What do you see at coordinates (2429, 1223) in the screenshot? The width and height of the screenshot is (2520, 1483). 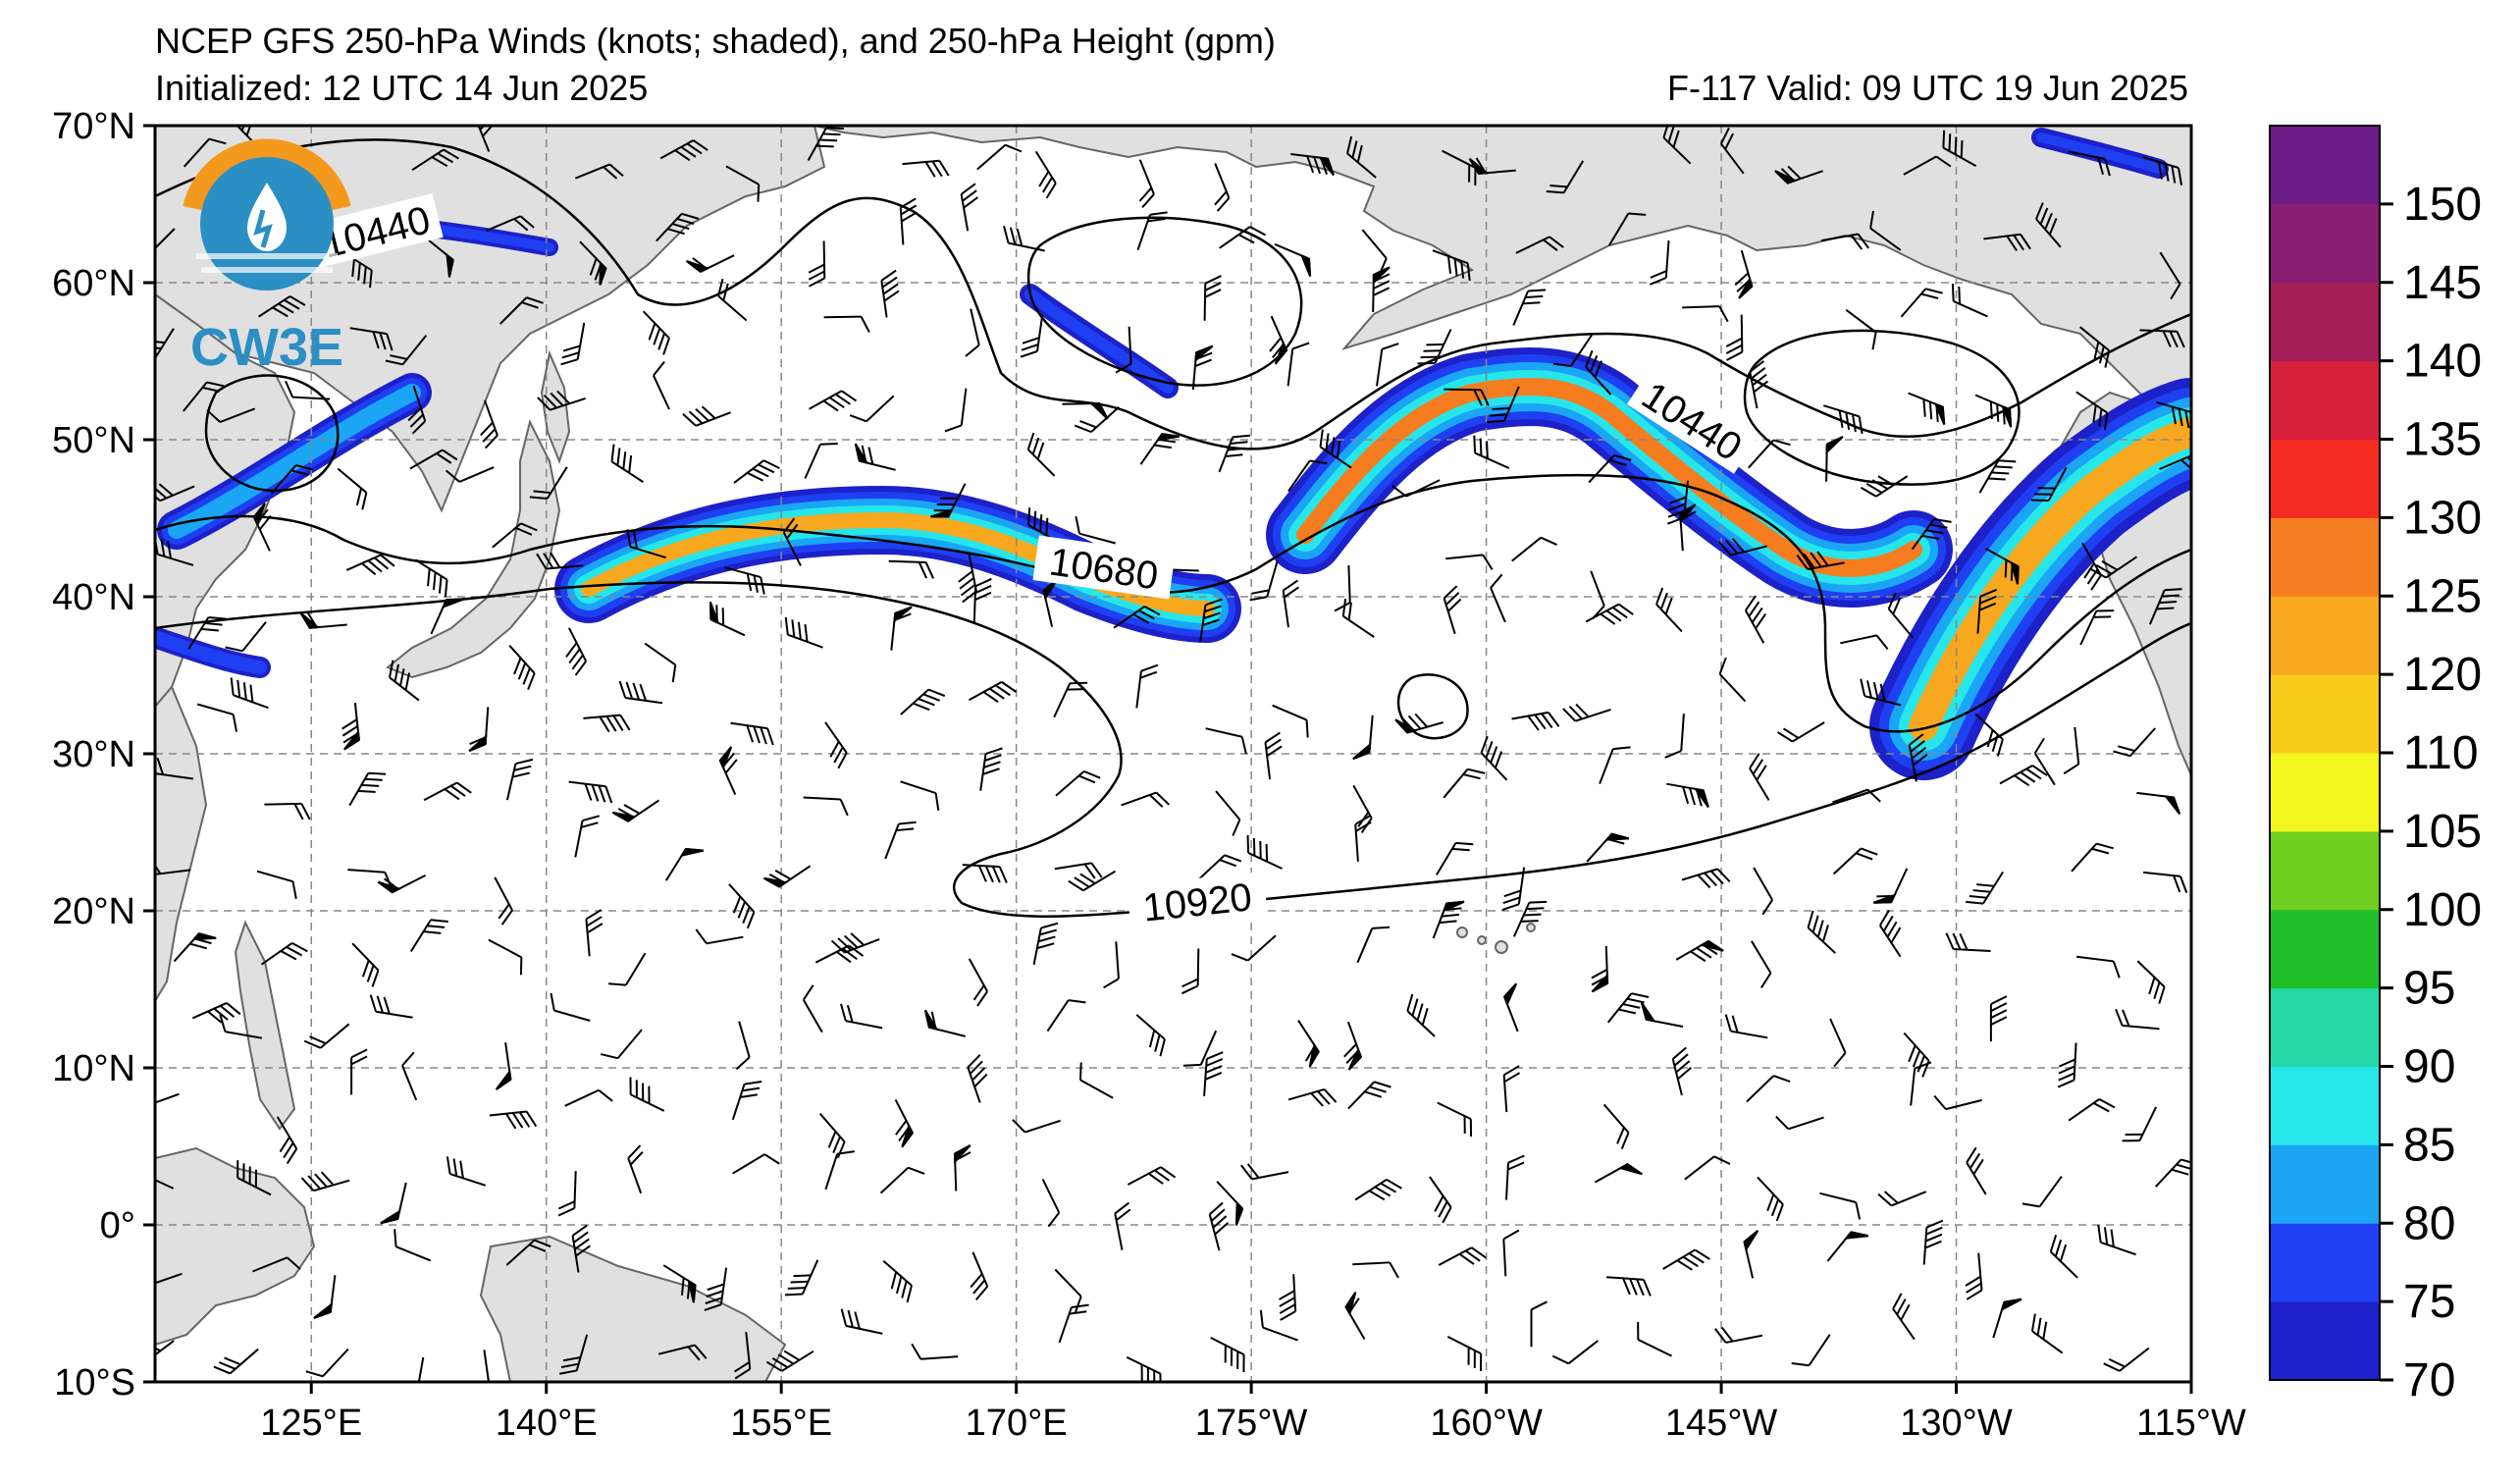 I see `colorbar-label: 80` at bounding box center [2429, 1223].